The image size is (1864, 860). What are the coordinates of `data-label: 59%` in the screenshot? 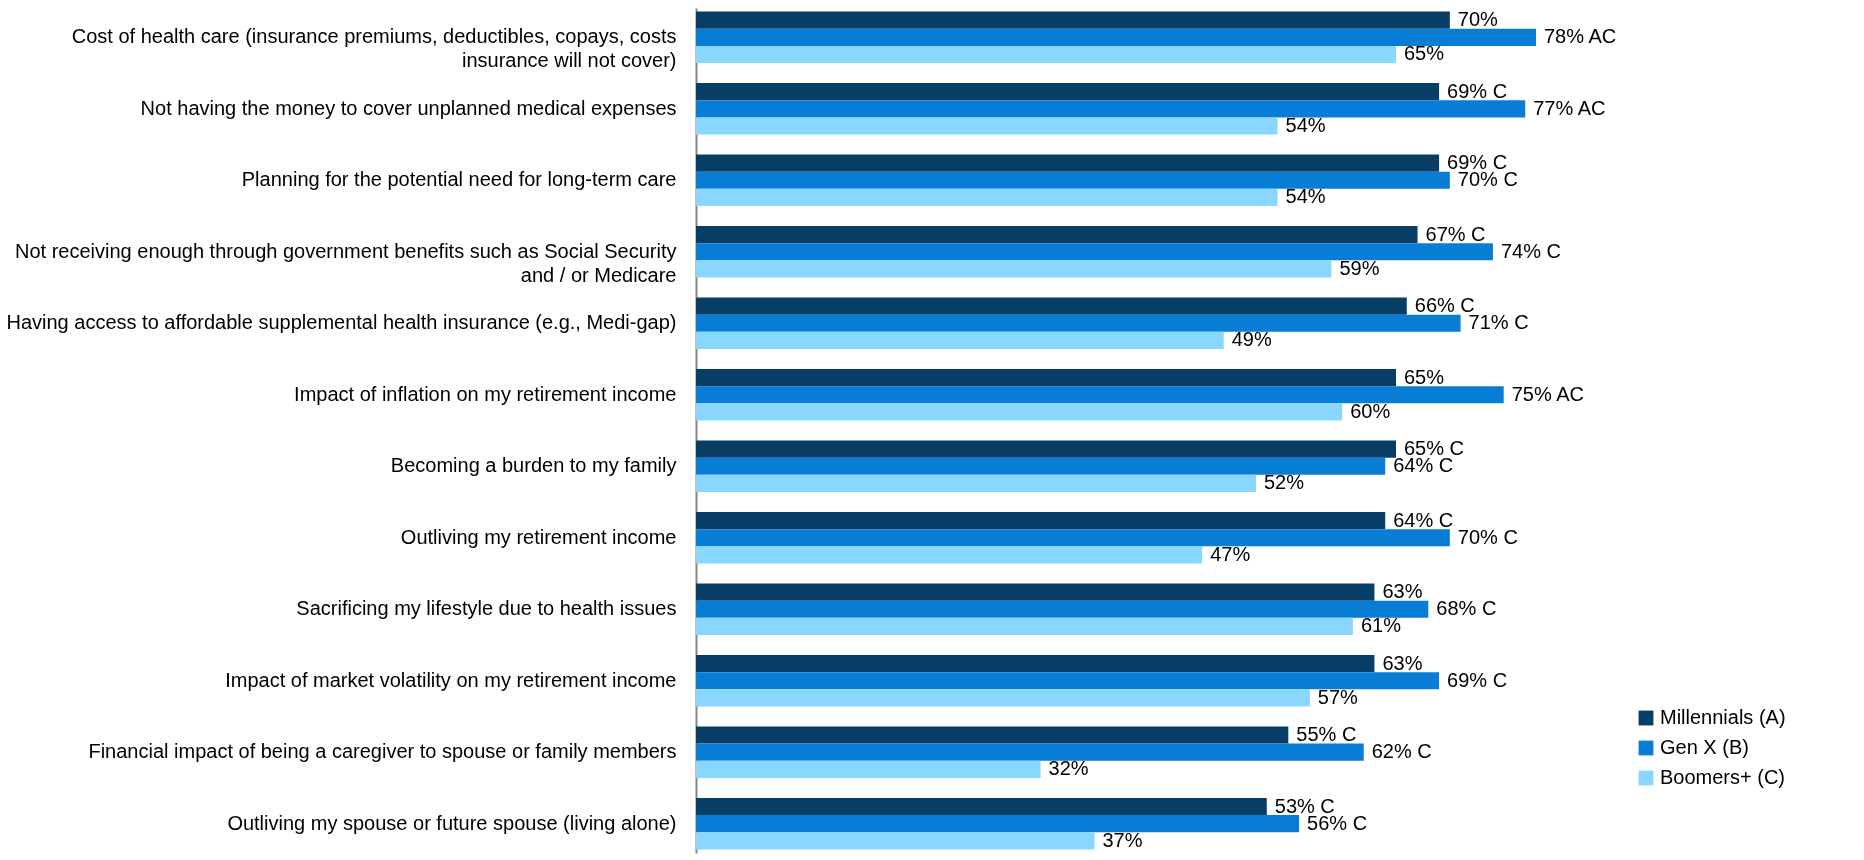 It's located at (1359, 267).